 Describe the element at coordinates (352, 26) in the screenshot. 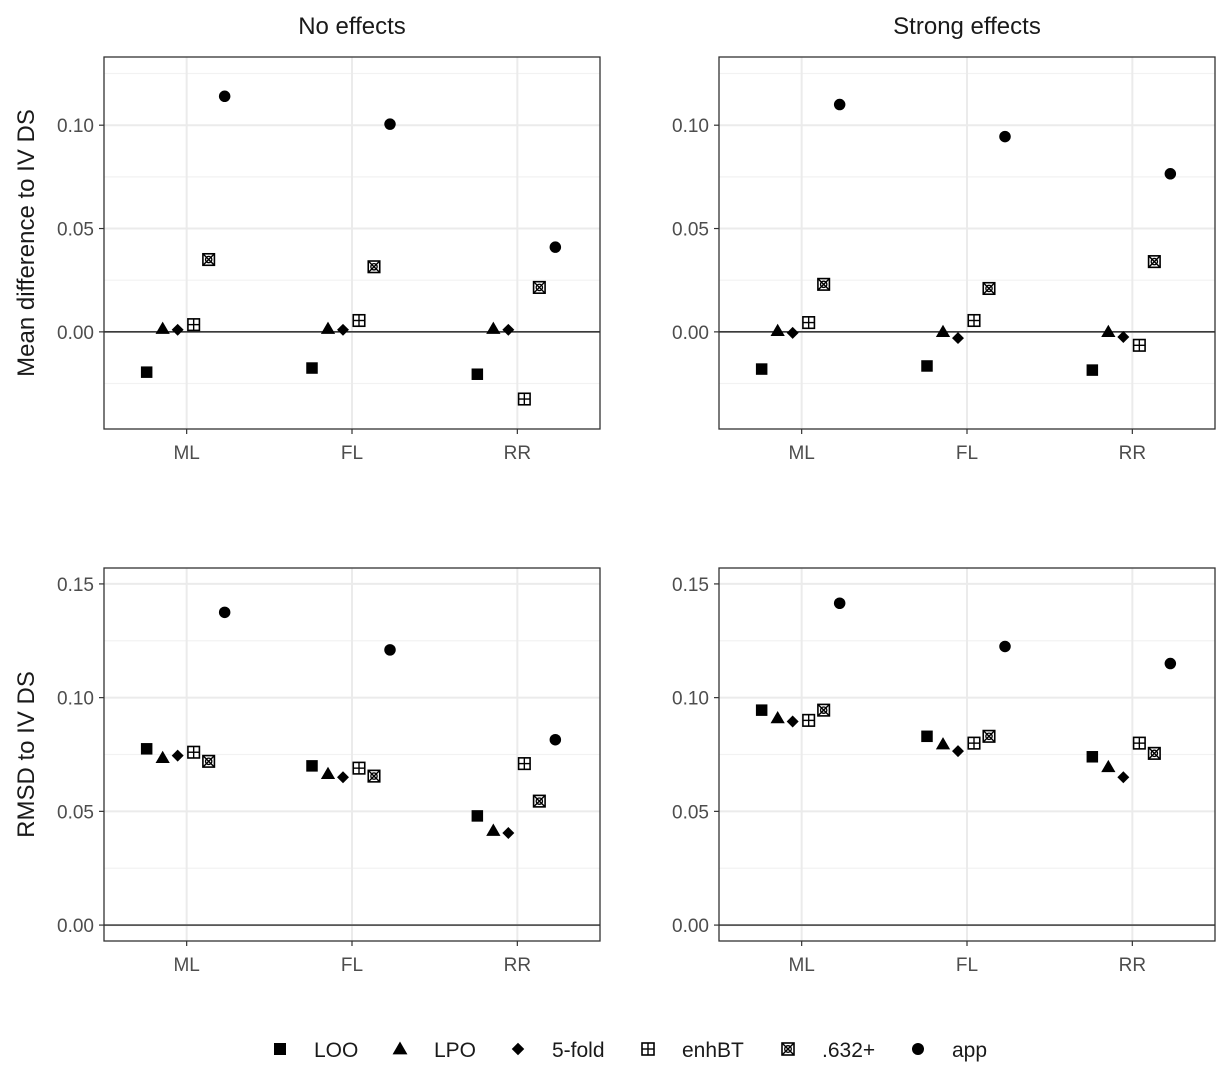

I see `facet-title: No effects` at that location.